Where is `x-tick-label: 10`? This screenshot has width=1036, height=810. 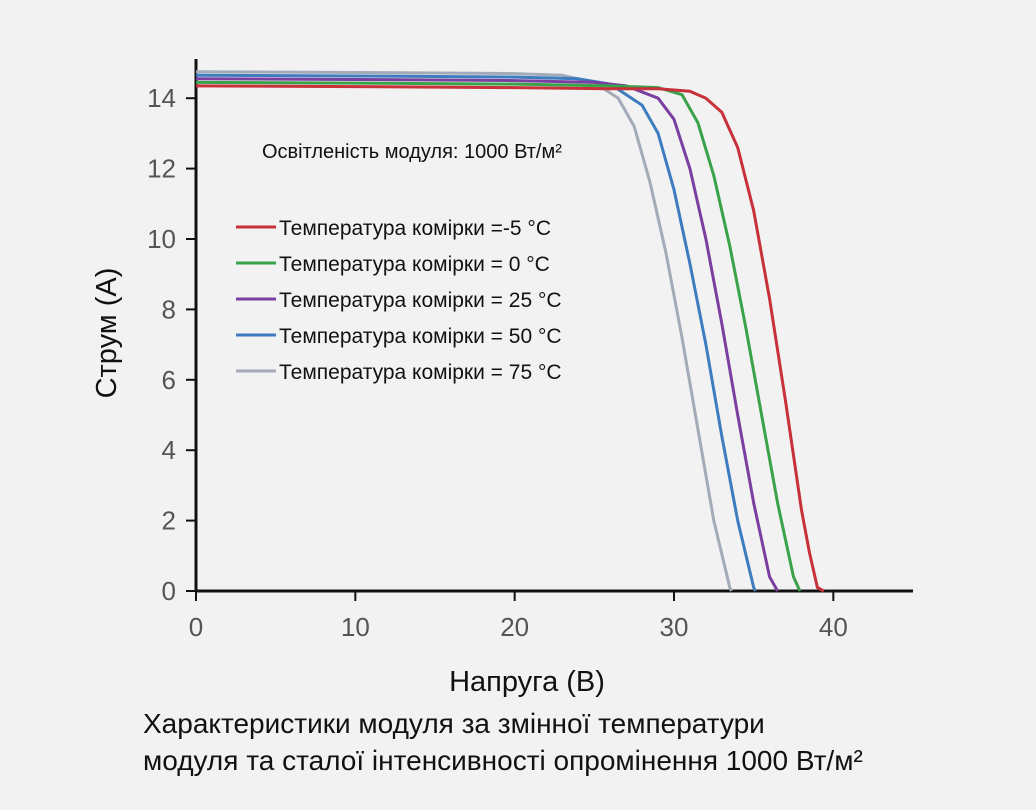 x-tick-label: 10 is located at coordinates (355, 627).